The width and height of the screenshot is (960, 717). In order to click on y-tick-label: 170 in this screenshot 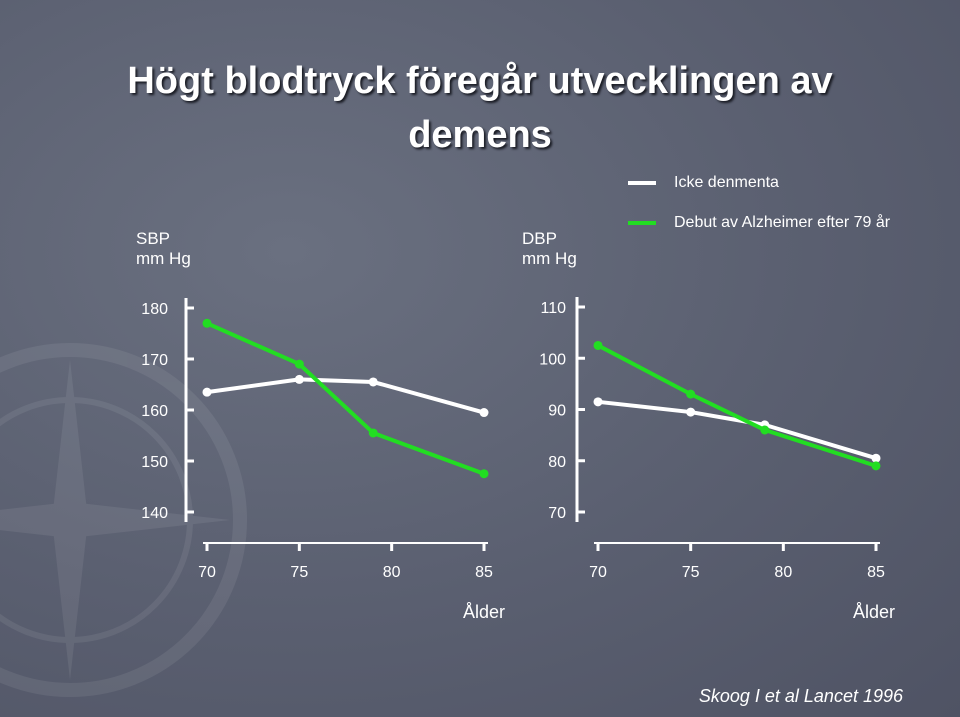, I will do `click(154, 360)`.